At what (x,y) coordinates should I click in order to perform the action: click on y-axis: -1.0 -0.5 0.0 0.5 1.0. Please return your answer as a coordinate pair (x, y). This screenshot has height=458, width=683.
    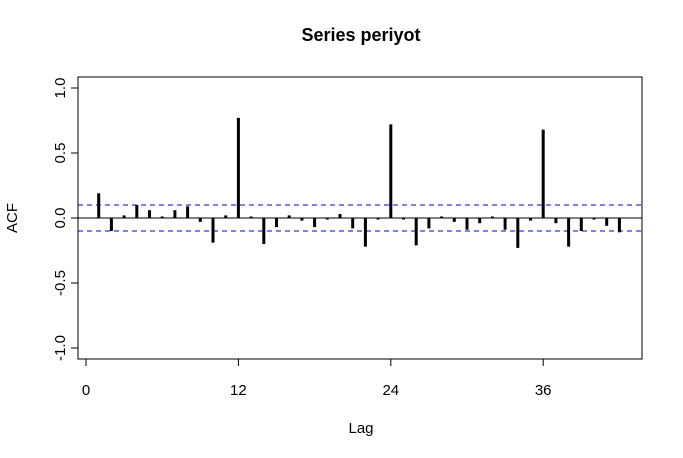
    Looking at the image, I should click on (65, 219).